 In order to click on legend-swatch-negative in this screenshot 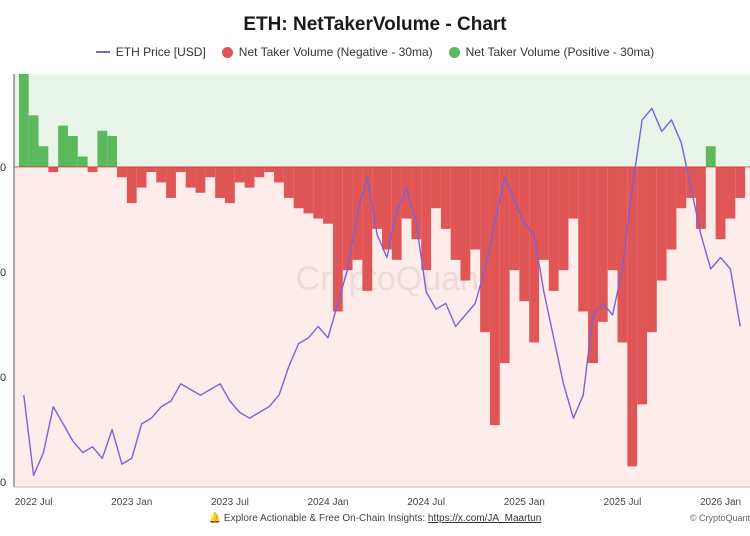, I will do `click(227, 52)`.